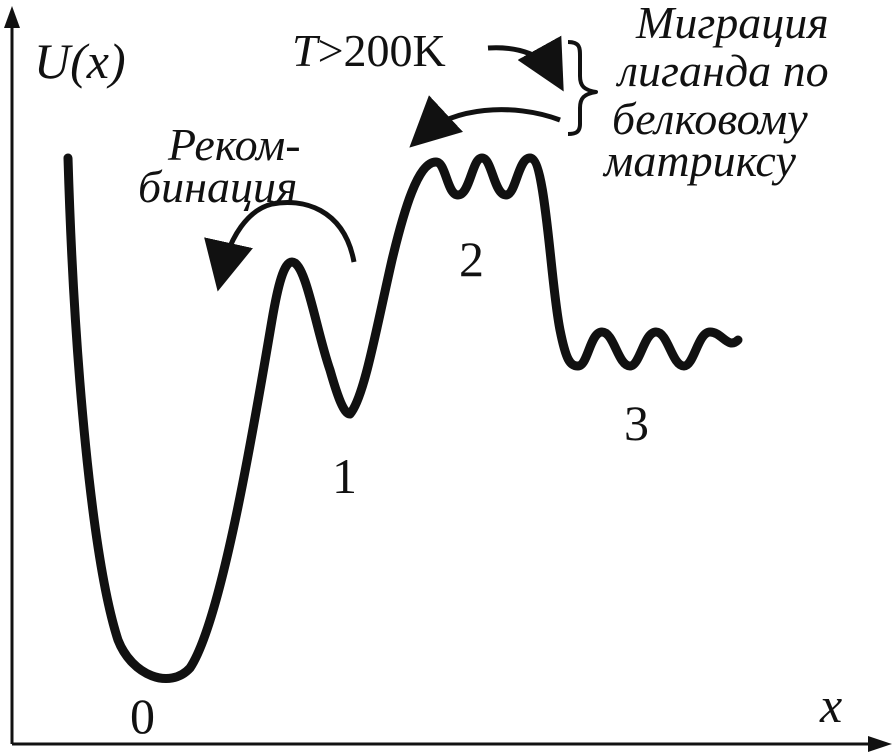 This screenshot has width=894, height=756. Describe the element at coordinates (382, 50) in the screenshot. I see `temperature-value: >200K` at that location.